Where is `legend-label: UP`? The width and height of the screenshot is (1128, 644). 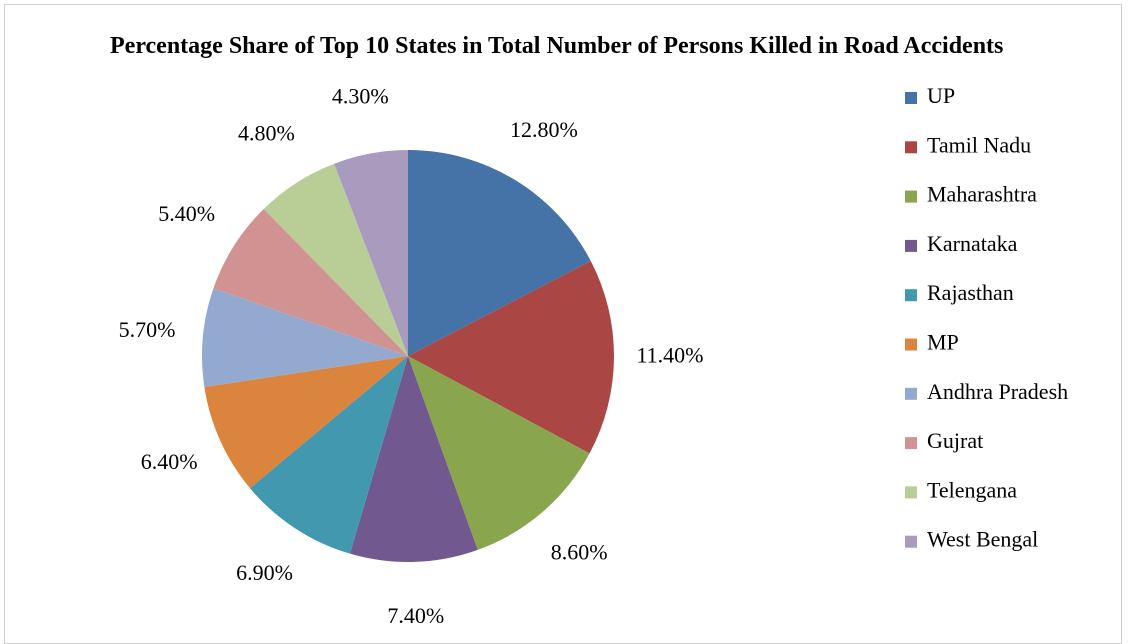
legend-label: UP is located at coordinates (941, 95).